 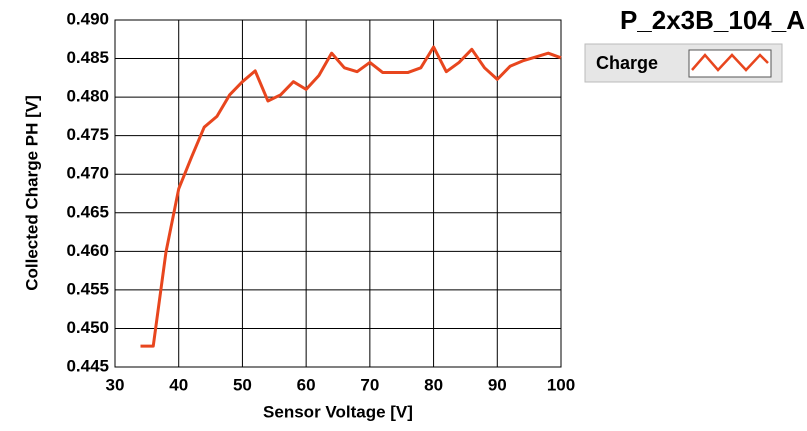 I want to click on x-tick-label: 60, so click(x=306, y=384).